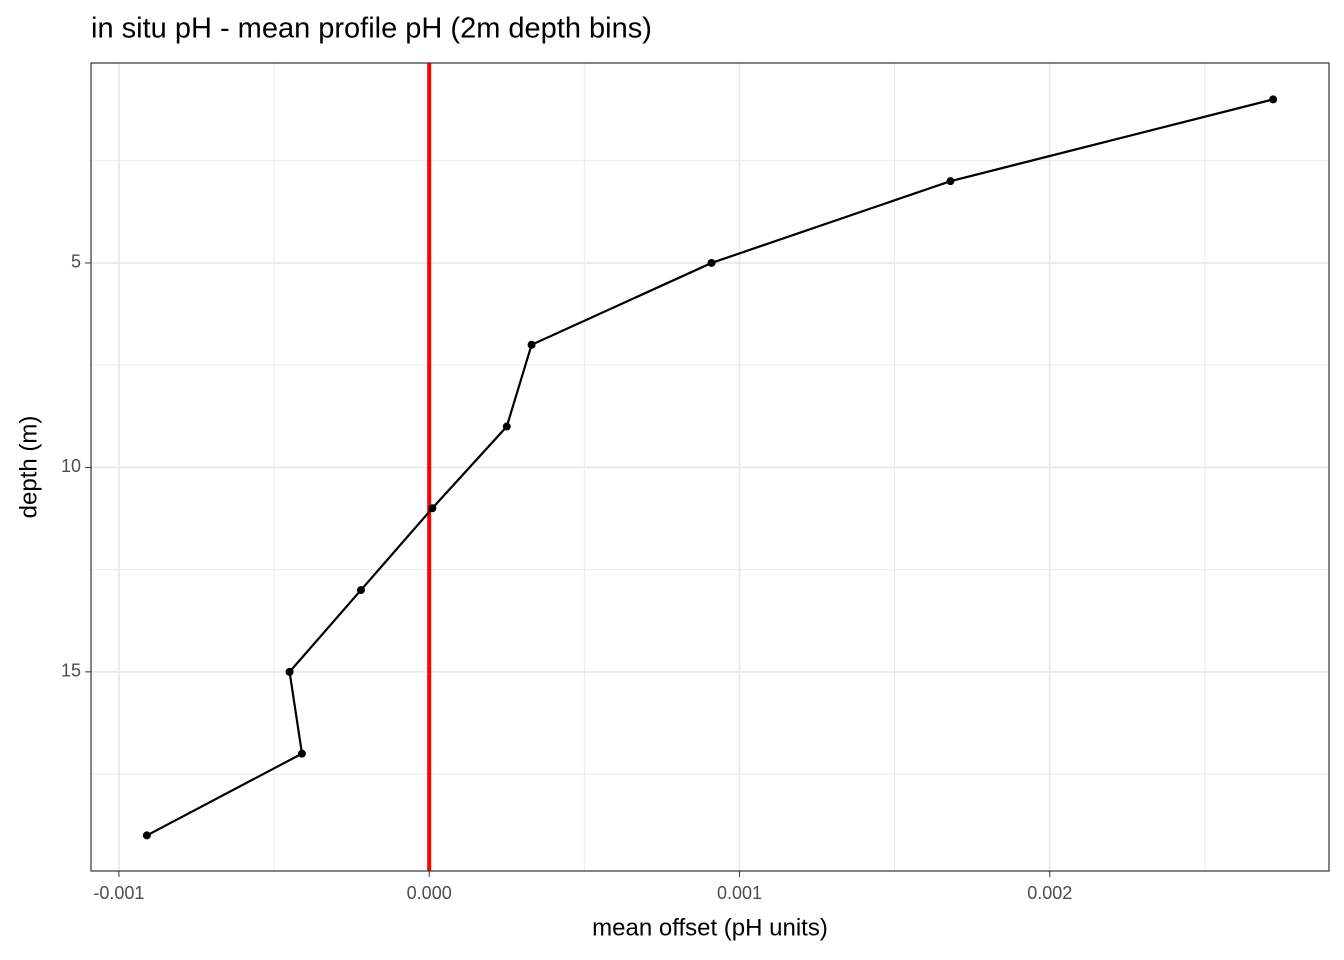  What do you see at coordinates (710, 927) in the screenshot?
I see `x-axis-label: mean offset (pH units)` at bounding box center [710, 927].